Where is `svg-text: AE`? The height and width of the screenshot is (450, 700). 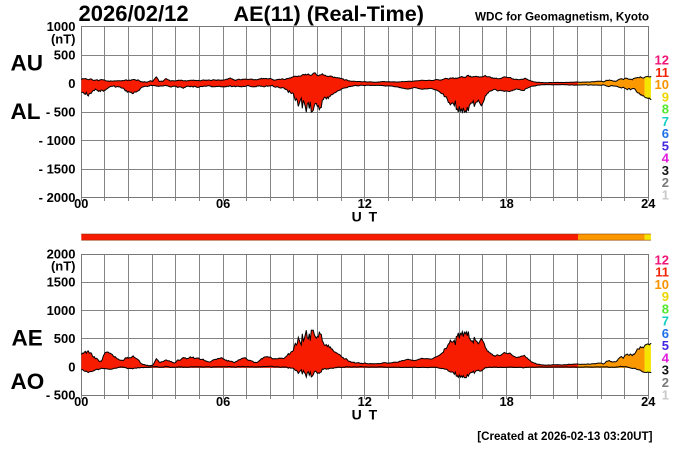 svg-text: AE is located at coordinates (27, 338).